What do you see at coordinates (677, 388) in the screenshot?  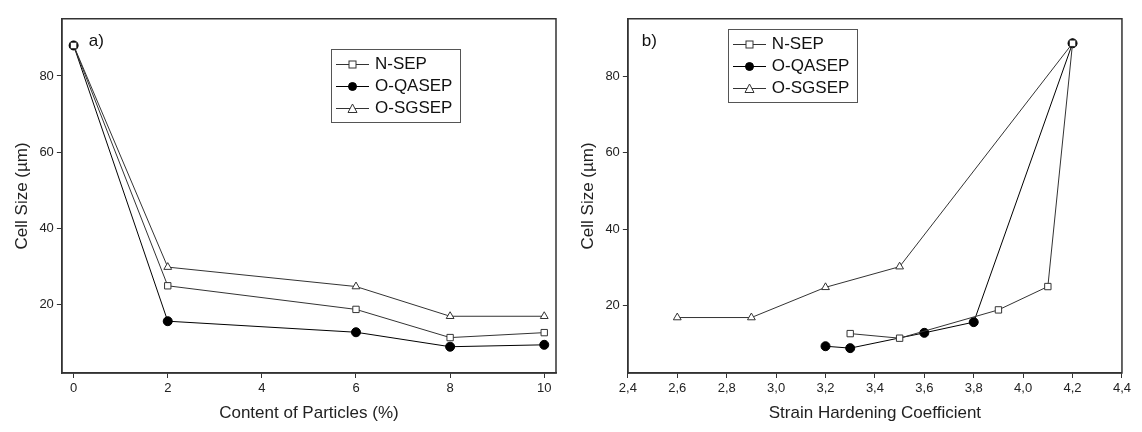 I see `x-tick-label: 2,6` at bounding box center [677, 388].